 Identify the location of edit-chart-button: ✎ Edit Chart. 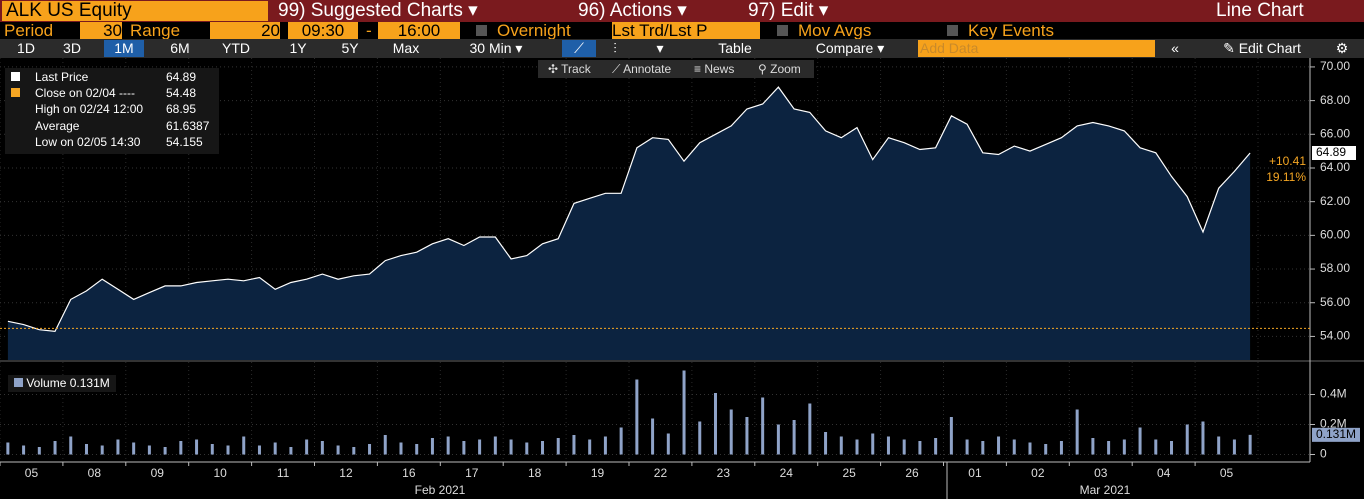
(1262, 48).